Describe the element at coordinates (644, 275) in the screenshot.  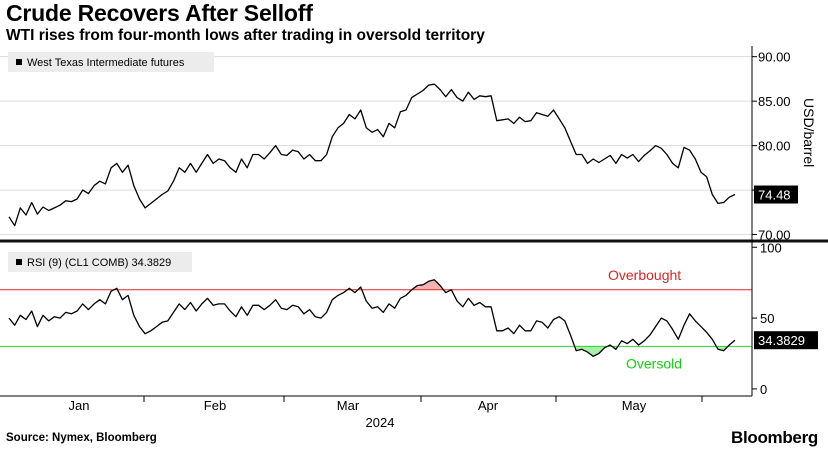
I see `overbought-label: Overbought` at that location.